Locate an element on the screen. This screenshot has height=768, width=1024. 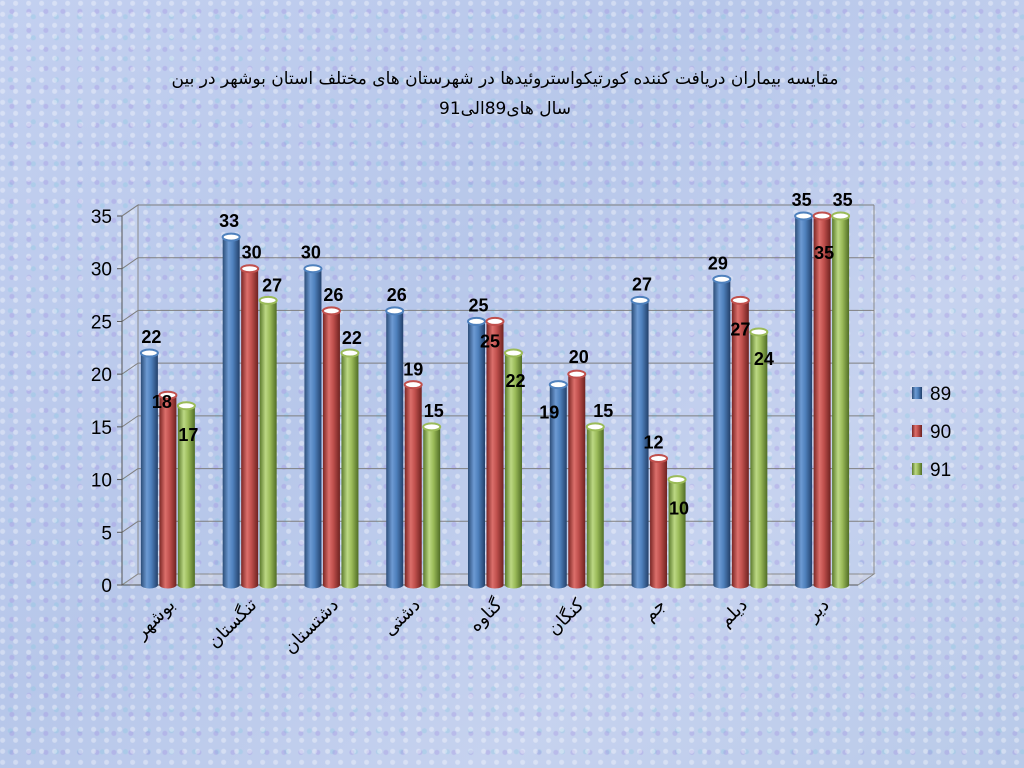
x-tick-label: دشتی is located at coordinates (402, 618).